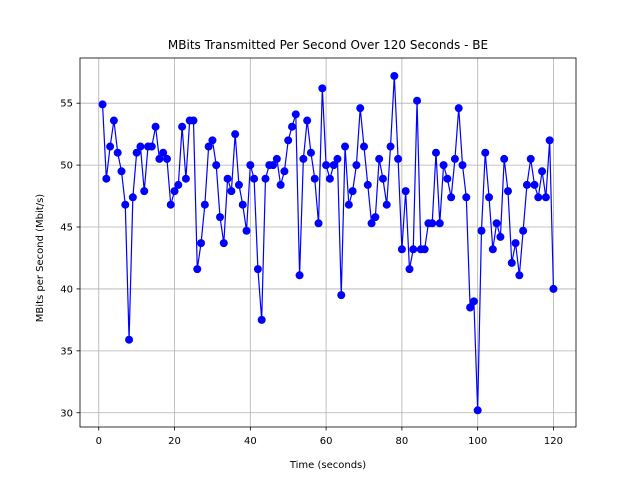 This screenshot has width=640, height=480. I want to click on x-tick-label: 0, so click(99, 441).